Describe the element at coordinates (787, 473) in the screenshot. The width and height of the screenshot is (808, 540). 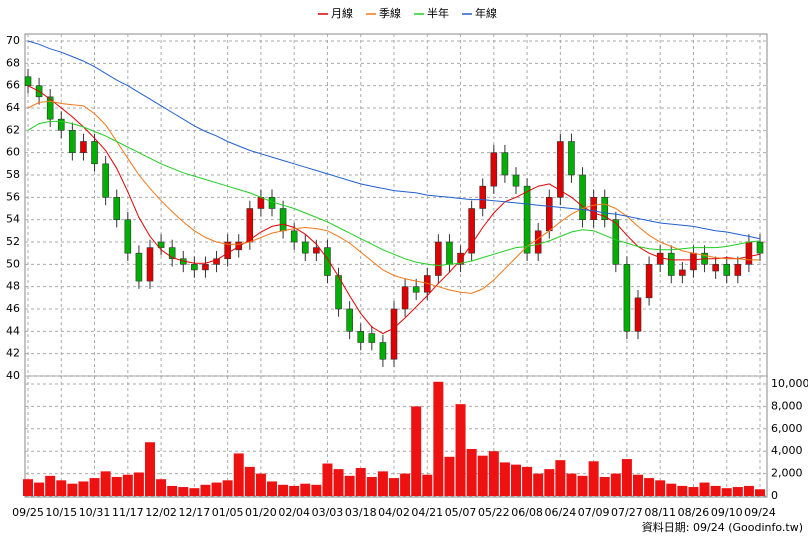
I see `y2-tick-label: 2,000` at that location.